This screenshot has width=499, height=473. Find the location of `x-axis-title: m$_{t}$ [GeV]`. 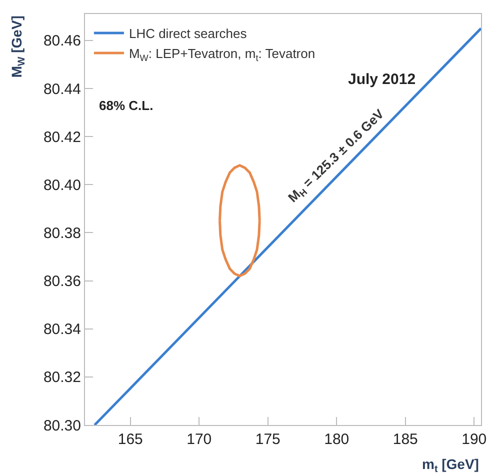

x-axis-title: m$_{t}$ [GeV] is located at coordinates (450, 464).